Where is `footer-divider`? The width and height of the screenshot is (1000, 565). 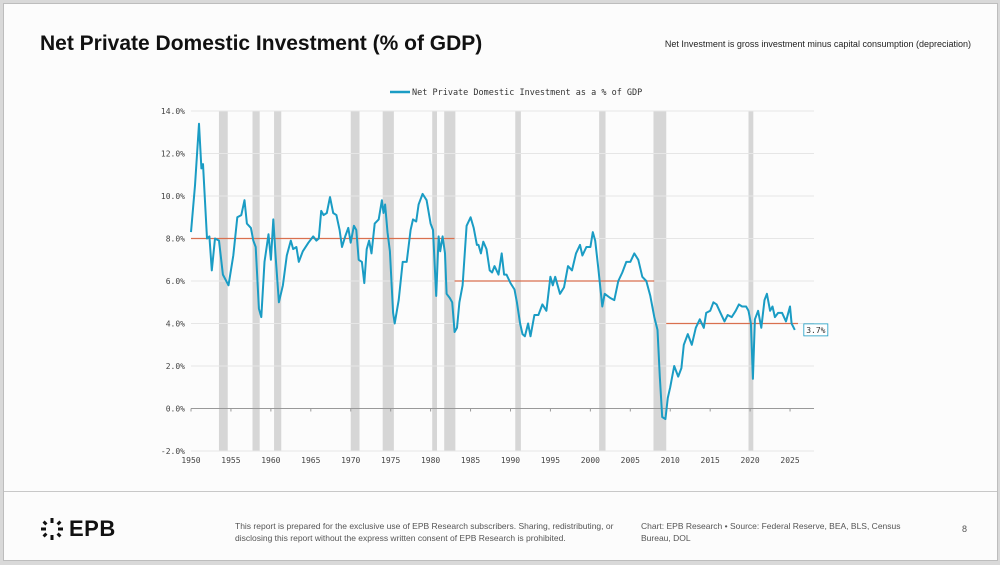 footer-divider is located at coordinates (500, 491).